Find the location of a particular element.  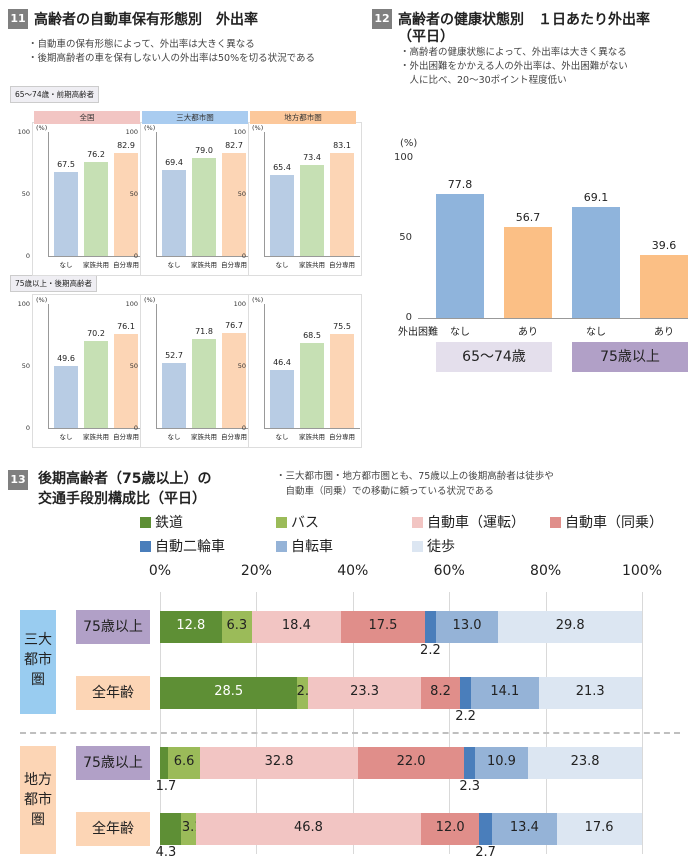

segment-value: 12.0 is located at coordinates (450, 827).